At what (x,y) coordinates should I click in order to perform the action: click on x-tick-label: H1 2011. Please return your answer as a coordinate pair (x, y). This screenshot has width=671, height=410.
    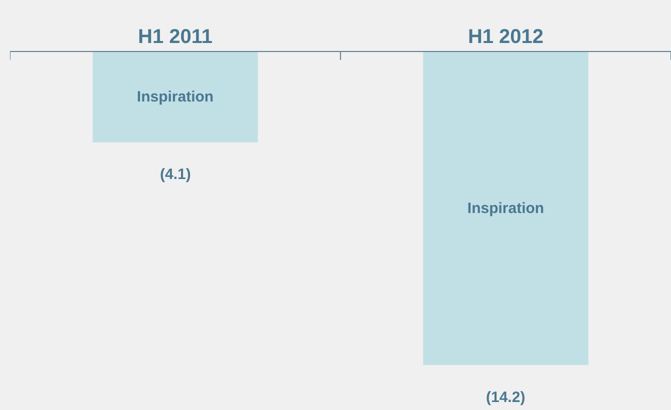
    Looking at the image, I should click on (175, 37).